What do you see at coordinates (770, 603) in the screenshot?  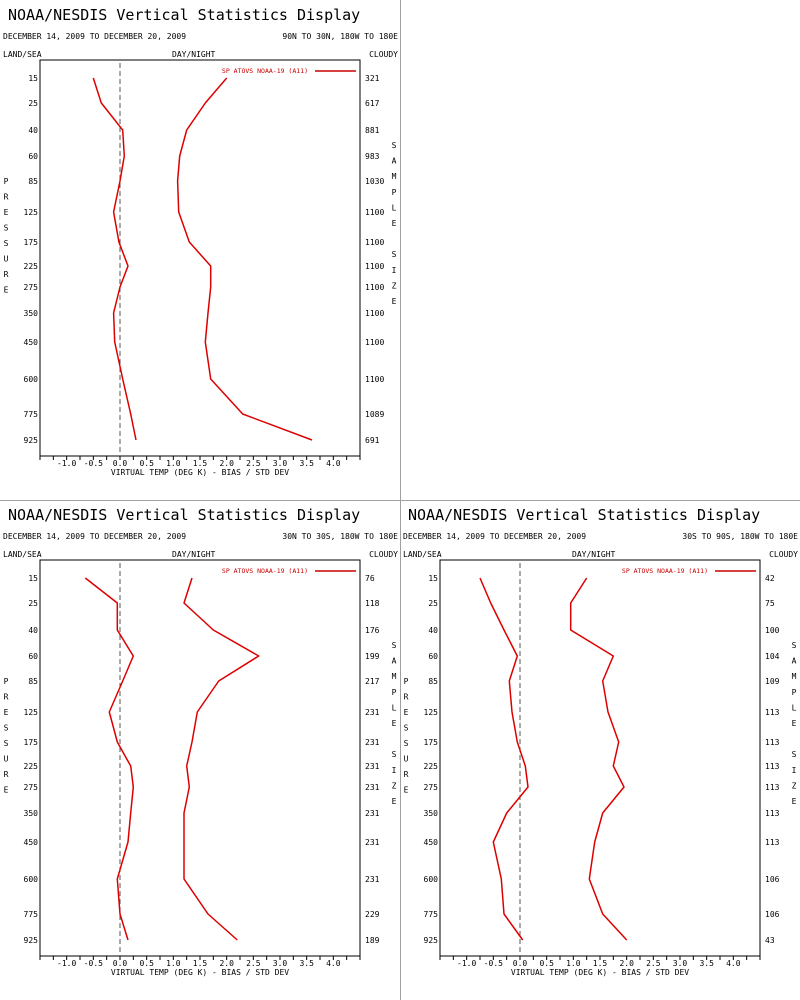 I see `sample-size-label: 75` at bounding box center [770, 603].